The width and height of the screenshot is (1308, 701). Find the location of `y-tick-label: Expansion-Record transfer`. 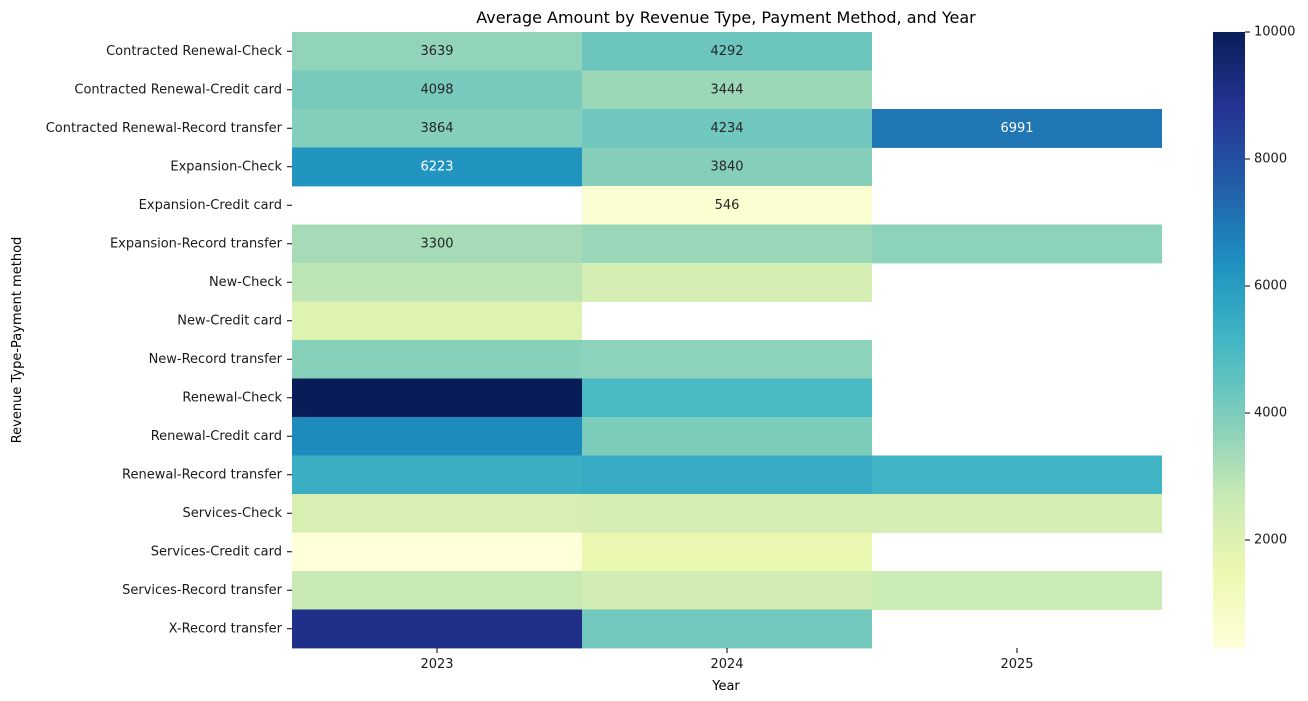

y-tick-label: Expansion-Record transfer is located at coordinates (196, 243).